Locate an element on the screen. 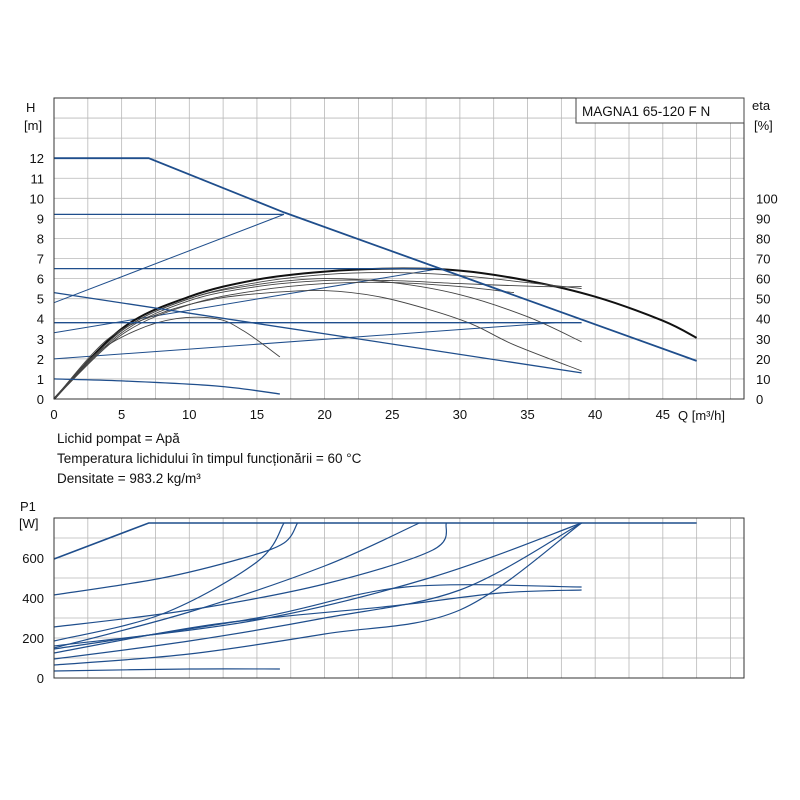 The width and height of the screenshot is (800, 800). eta-tick-label: 40 is located at coordinates (763, 319).